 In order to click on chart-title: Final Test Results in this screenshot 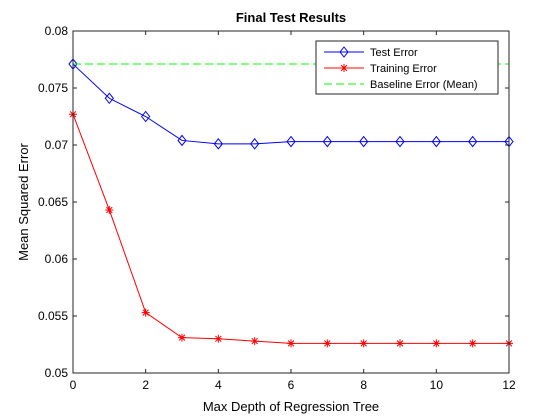, I will do `click(291, 17)`.